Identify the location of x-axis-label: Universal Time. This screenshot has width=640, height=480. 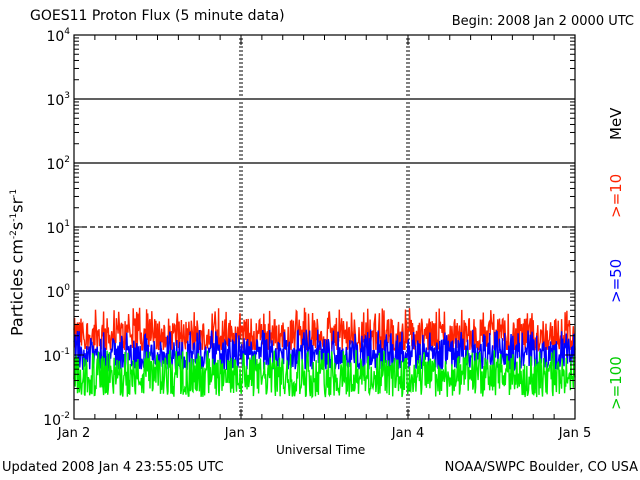
(321, 450).